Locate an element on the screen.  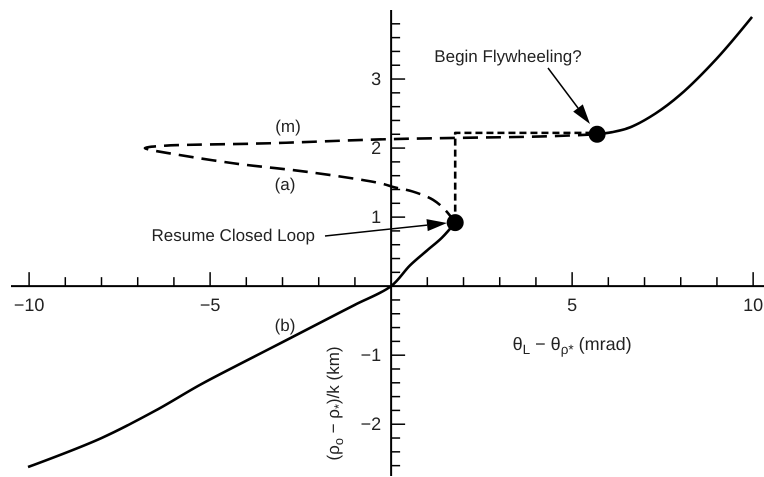
y-tick-label: −1 is located at coordinates (371, 355).